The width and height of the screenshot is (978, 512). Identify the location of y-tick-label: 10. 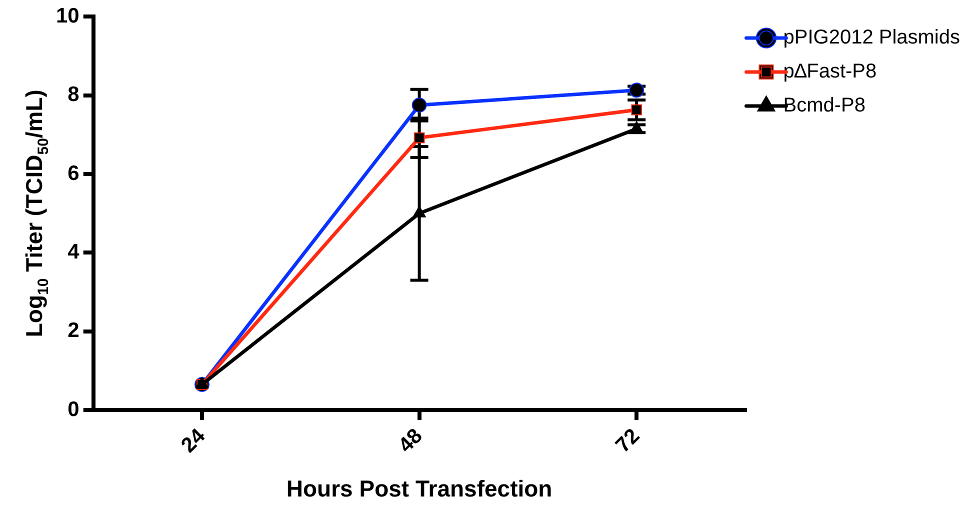
(68, 16).